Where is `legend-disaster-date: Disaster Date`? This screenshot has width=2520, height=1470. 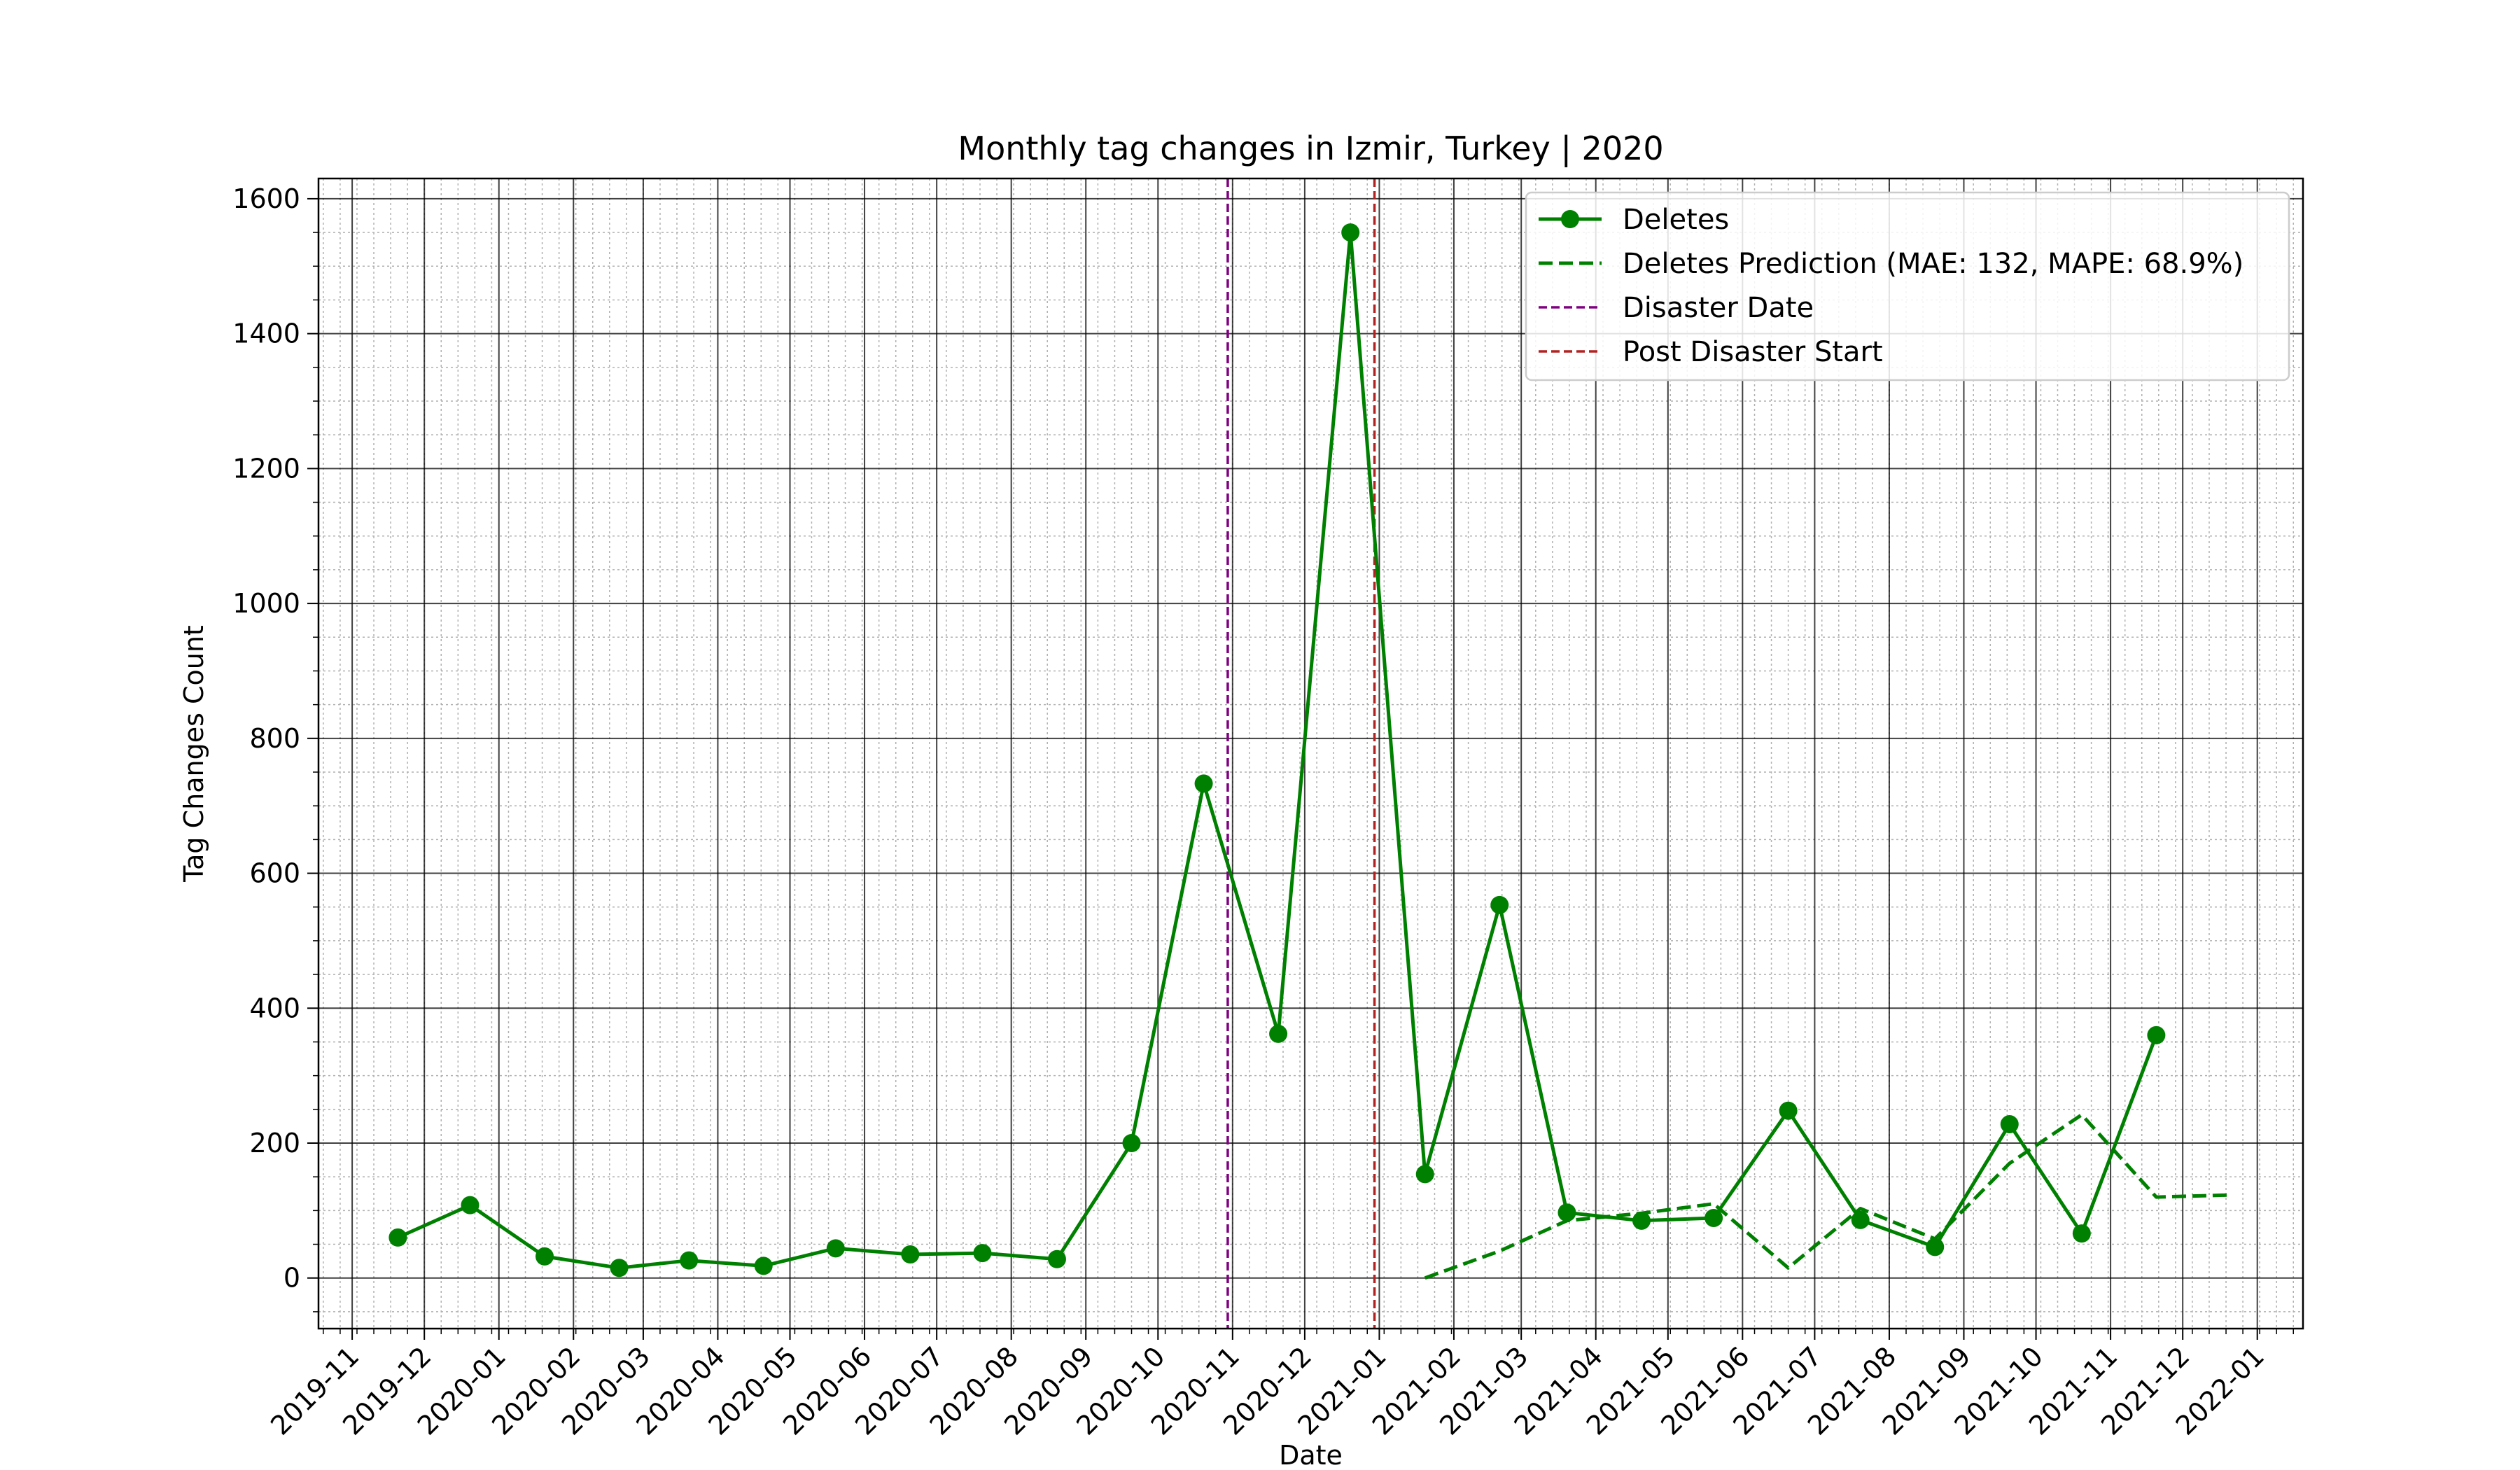 legend-disaster-date: Disaster Date is located at coordinates (1676, 308).